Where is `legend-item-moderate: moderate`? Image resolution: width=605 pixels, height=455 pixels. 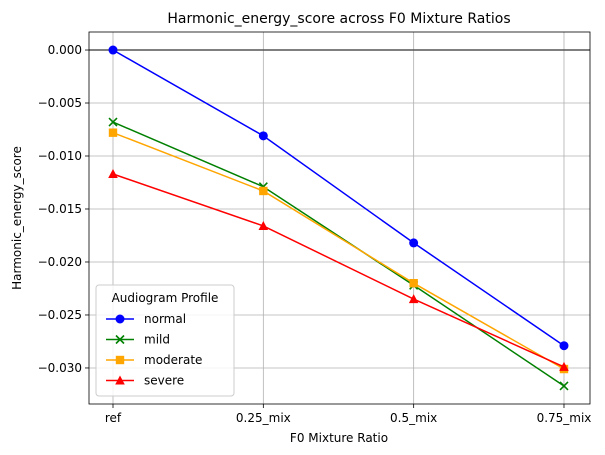 legend-item-moderate: moderate is located at coordinates (154, 360).